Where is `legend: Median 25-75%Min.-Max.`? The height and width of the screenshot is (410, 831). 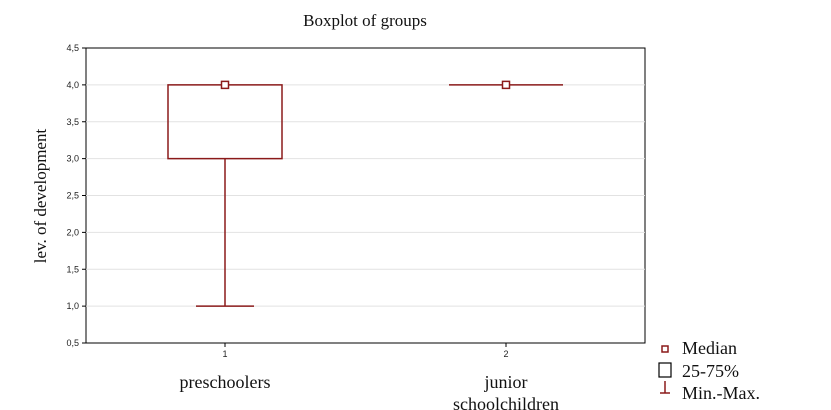
legend: Median 25-75%Min.-Max. is located at coordinates (709, 370).